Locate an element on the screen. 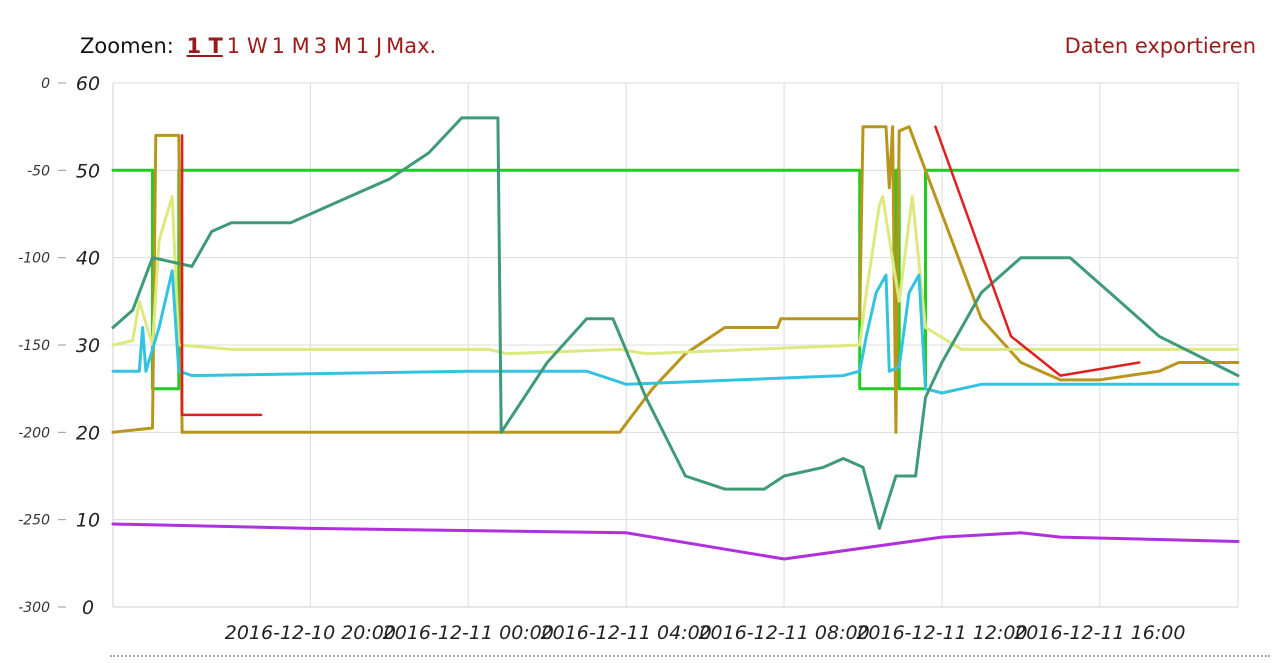  y-right-tick-label: 30 is located at coordinates (88, 346).